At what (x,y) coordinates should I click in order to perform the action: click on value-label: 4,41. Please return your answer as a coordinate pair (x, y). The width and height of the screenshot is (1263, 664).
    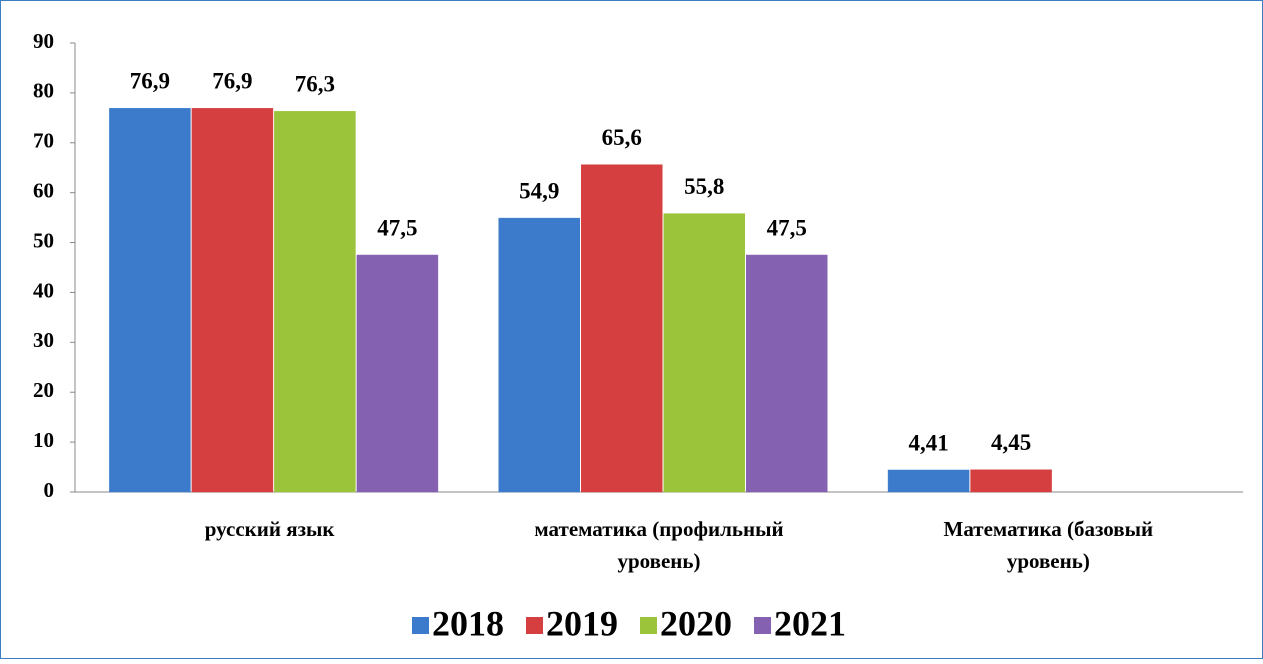
    Looking at the image, I should click on (928, 442).